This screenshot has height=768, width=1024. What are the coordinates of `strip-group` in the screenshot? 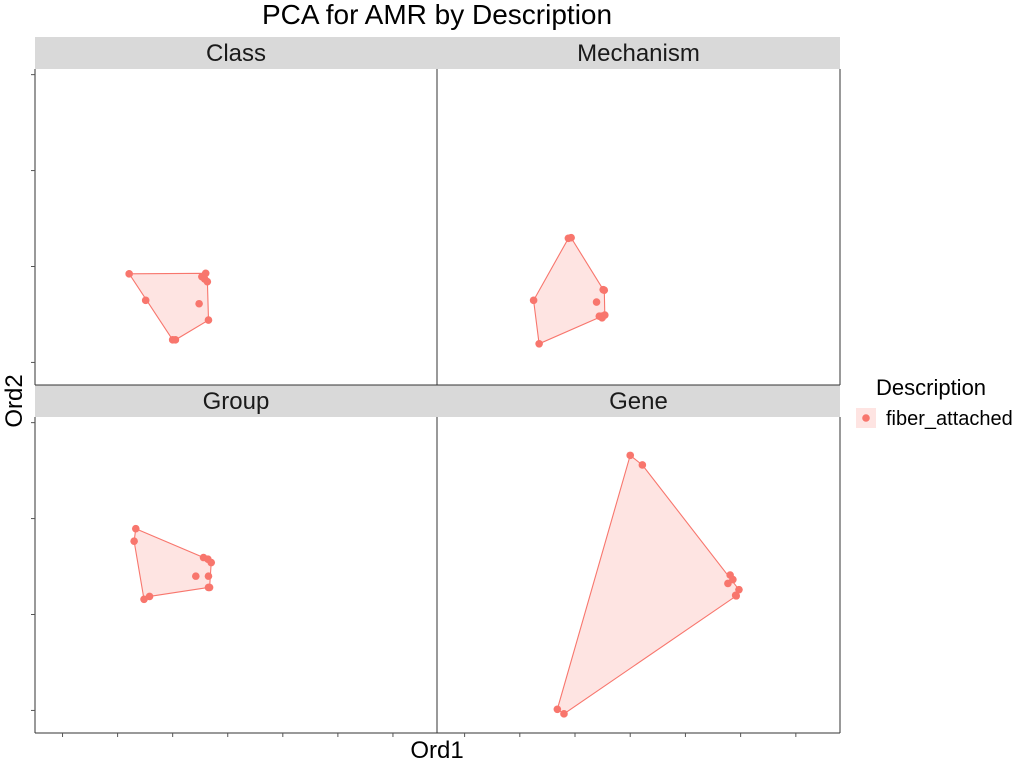 It's located at (236, 401).